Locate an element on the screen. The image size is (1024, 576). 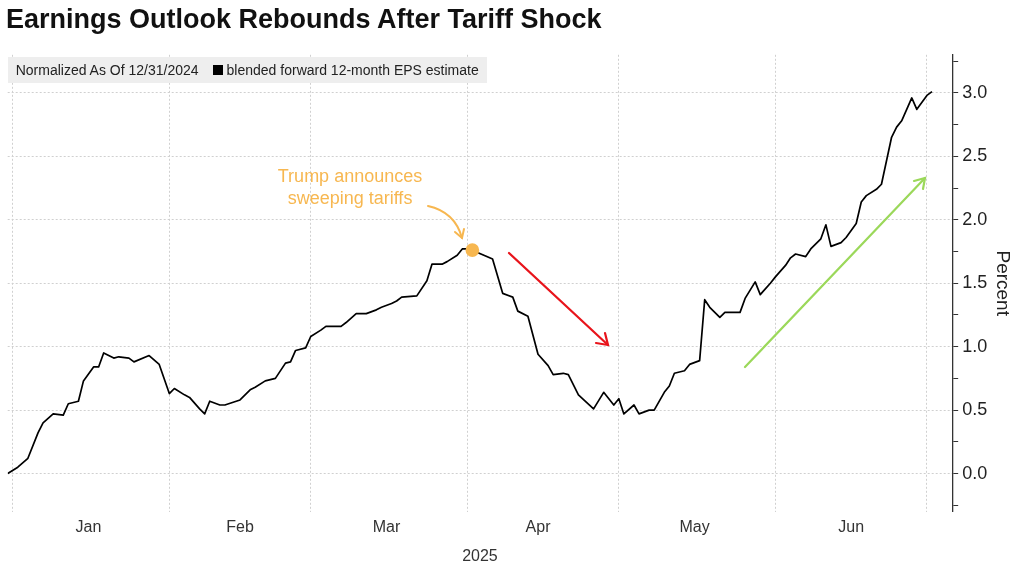
legend-label: blended forward 12-month EPS estimate is located at coordinates (352, 69).